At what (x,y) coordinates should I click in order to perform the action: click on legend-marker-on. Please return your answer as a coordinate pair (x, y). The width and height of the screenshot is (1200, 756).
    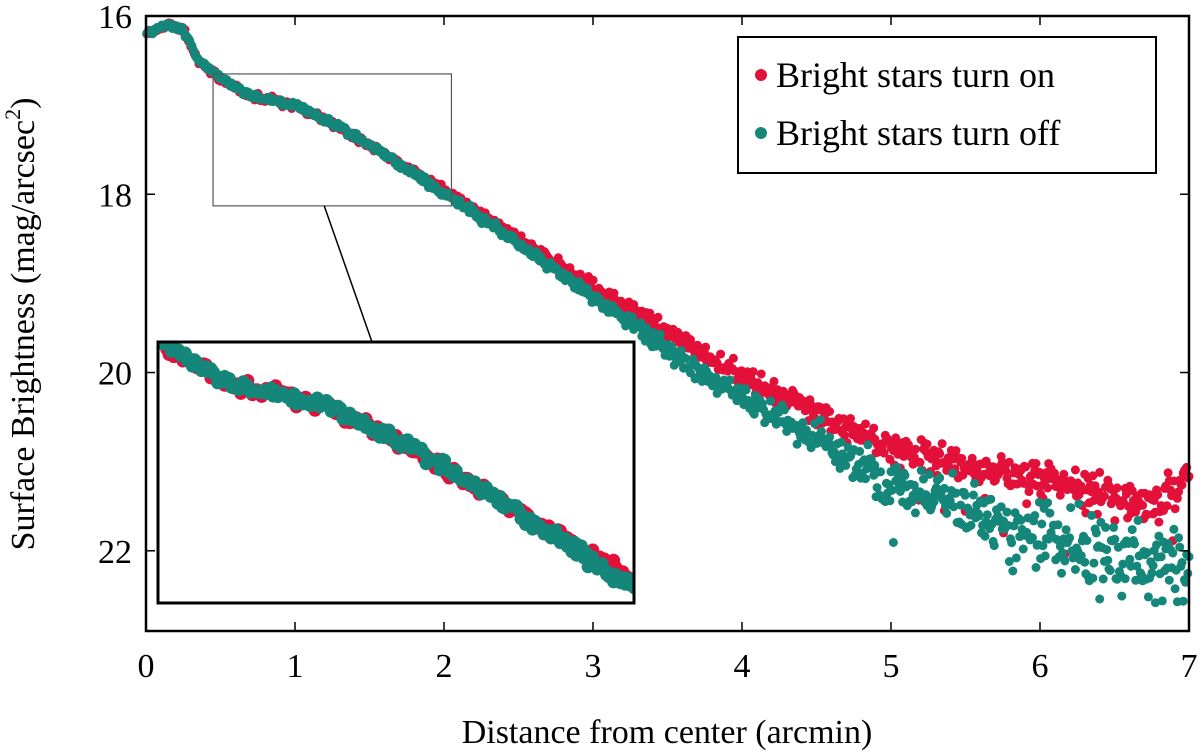
    Looking at the image, I should click on (761, 75).